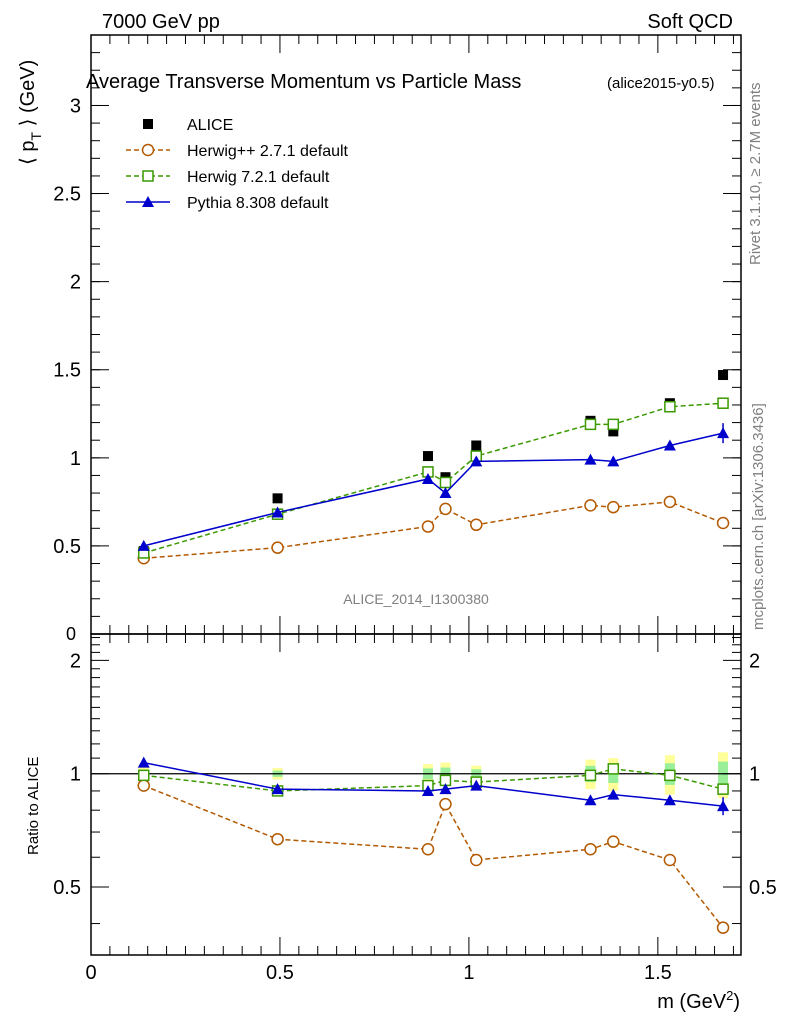 The width and height of the screenshot is (786, 1024). I want to click on xtick-label: 1.5, so click(658, 973).